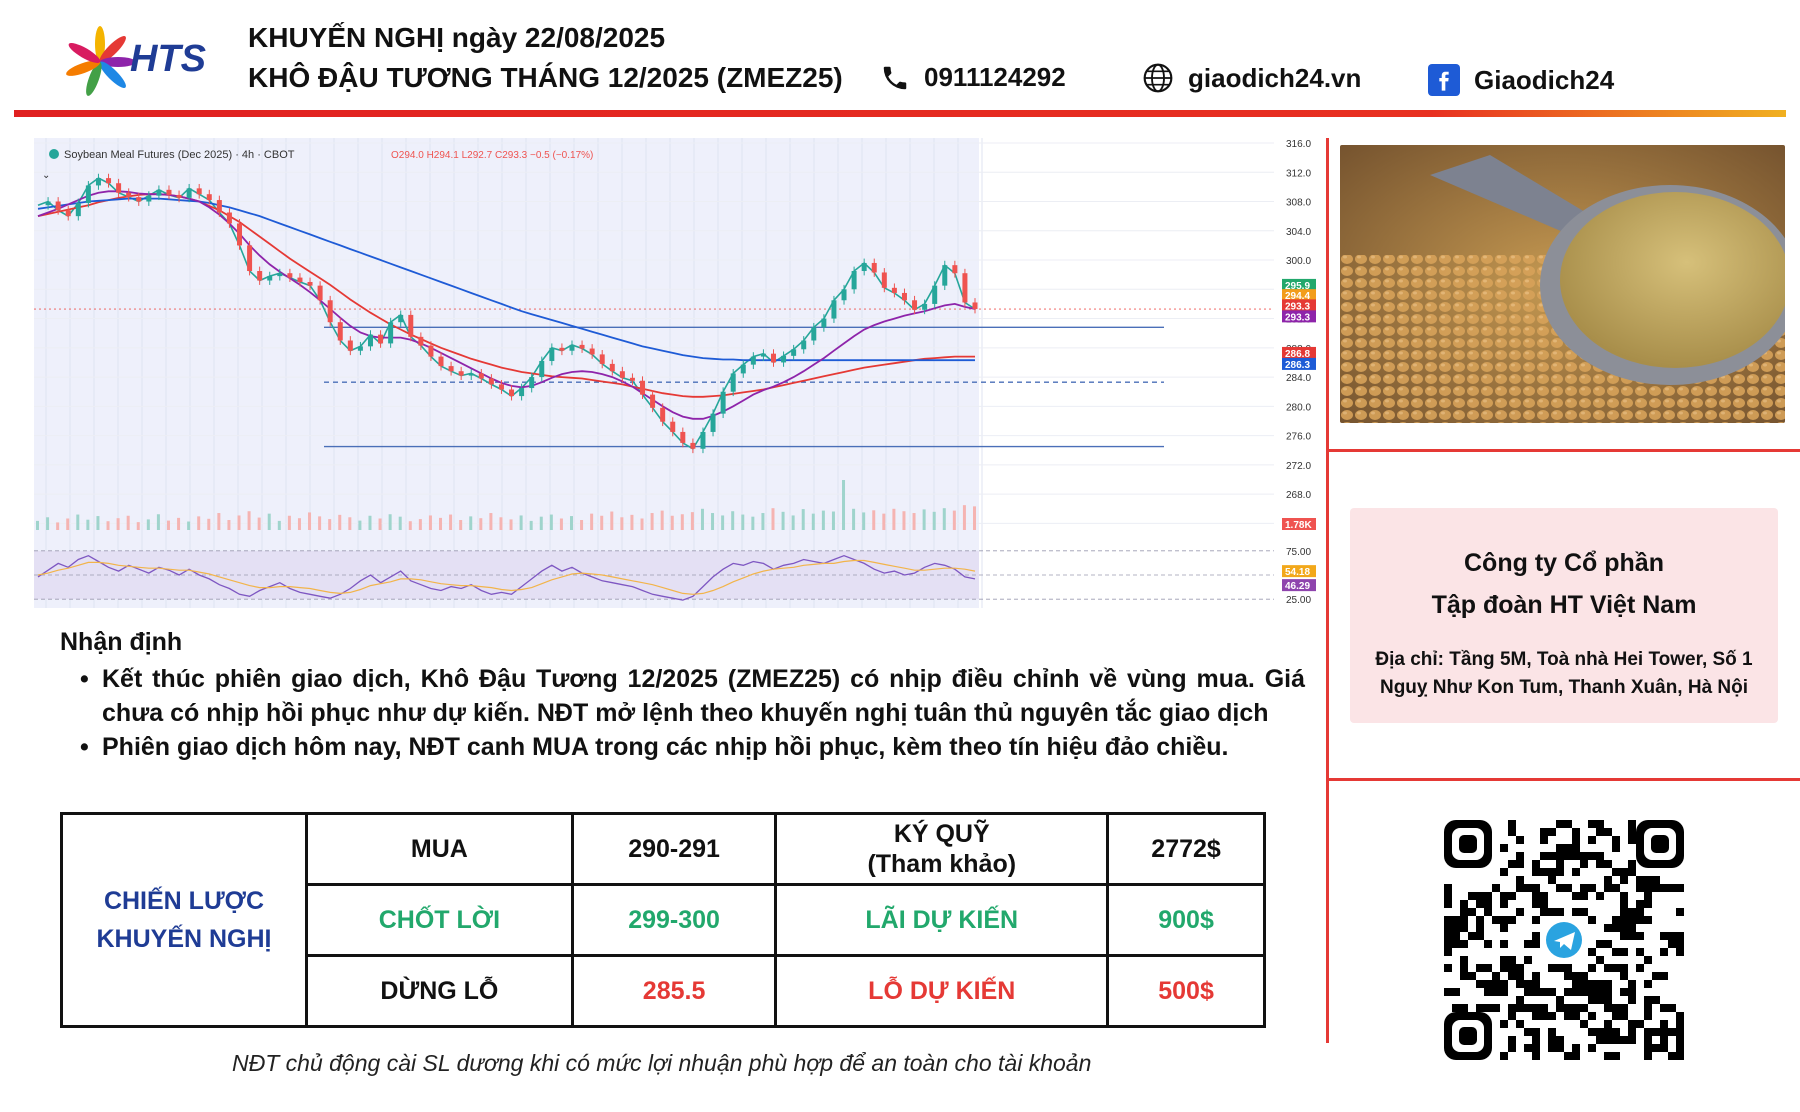 This screenshot has height=1112, width=1800. I want to click on qr-code-image, so click(1564, 940).